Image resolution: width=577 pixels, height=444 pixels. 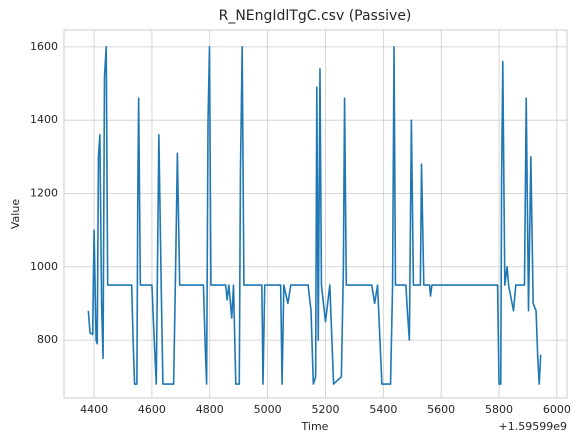 I want to click on y-tick-label: 1600, so click(x=44, y=46).